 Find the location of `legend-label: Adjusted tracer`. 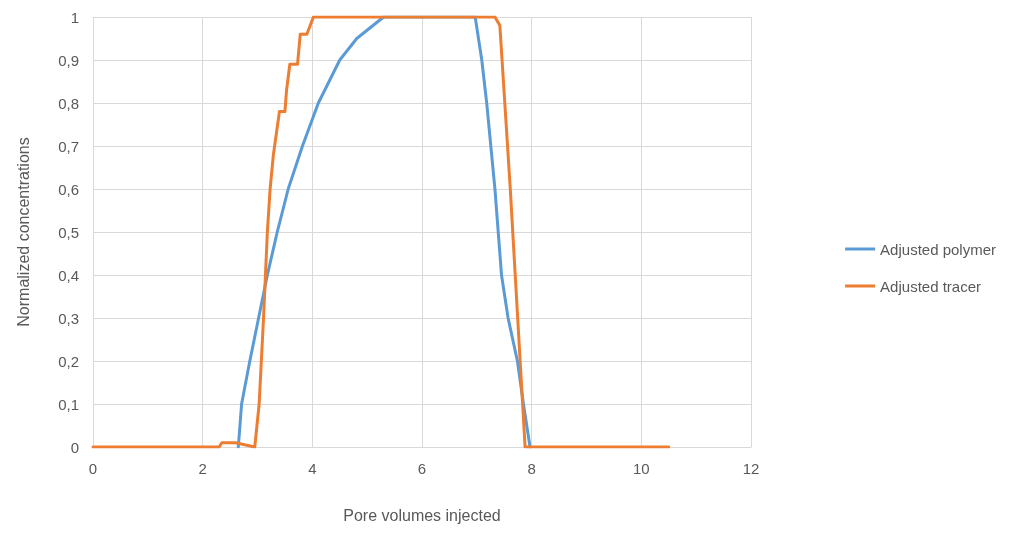

legend-label: Adjusted tracer is located at coordinates (930, 286).